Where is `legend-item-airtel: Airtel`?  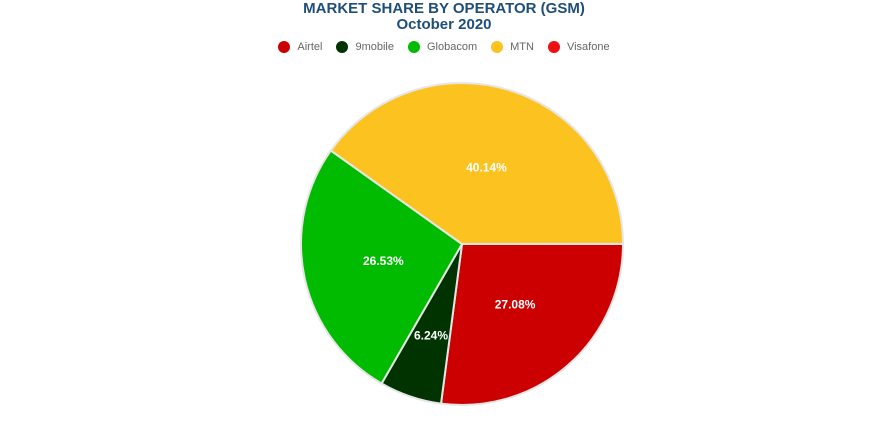
legend-item-airtel: Airtel is located at coordinates (300, 47).